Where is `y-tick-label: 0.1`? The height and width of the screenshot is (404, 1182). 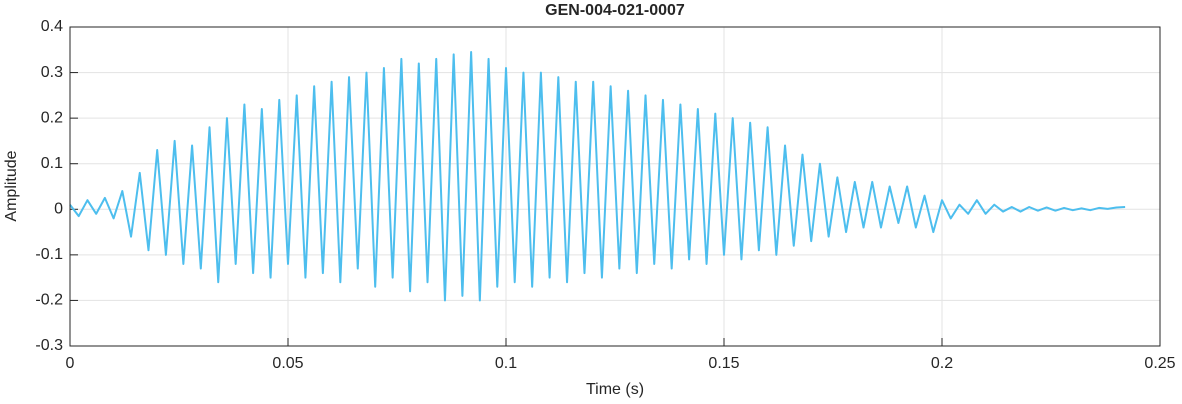
y-tick-label: 0.1 is located at coordinates (52, 163).